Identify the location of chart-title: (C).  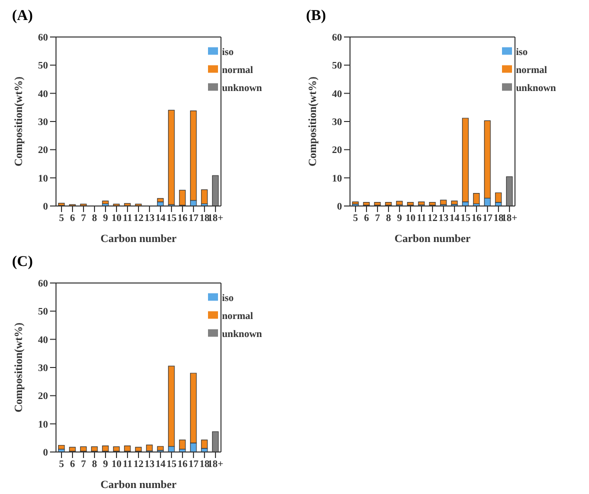
(22, 262).